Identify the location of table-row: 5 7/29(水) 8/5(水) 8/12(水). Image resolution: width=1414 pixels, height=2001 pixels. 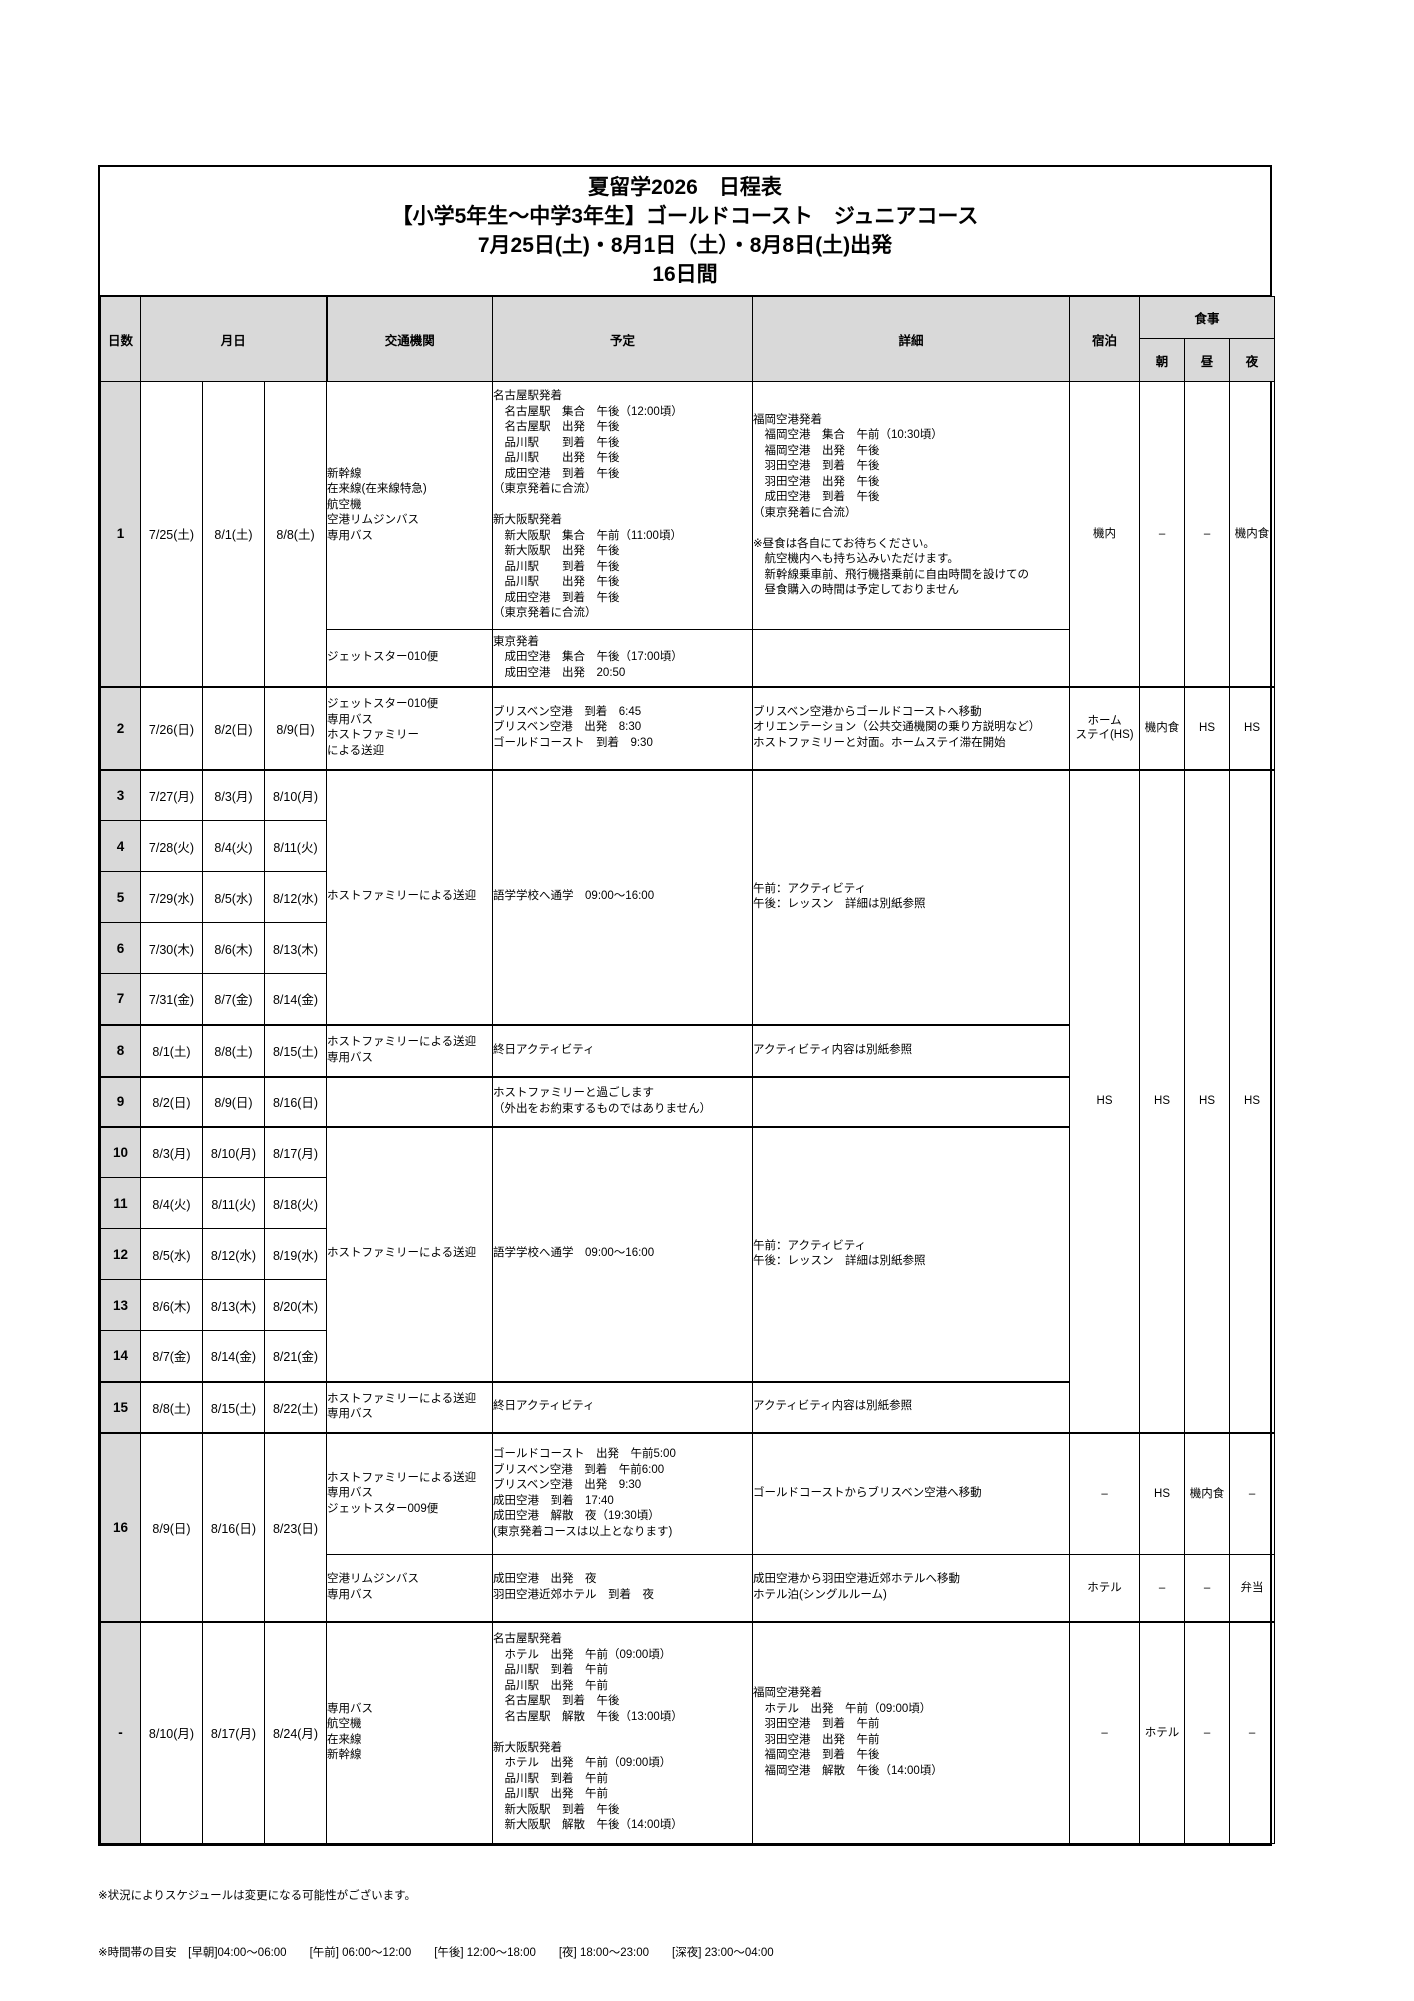
(687, 897).